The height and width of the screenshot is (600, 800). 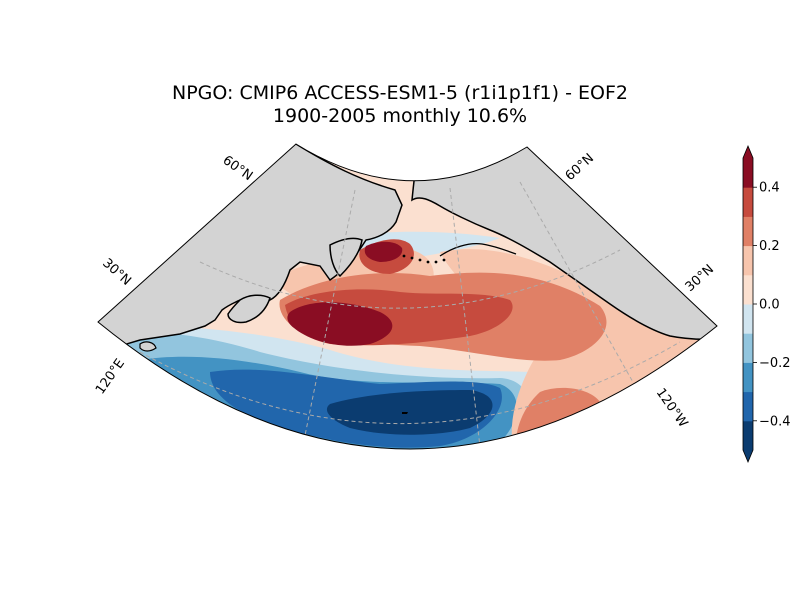 What do you see at coordinates (775, 363) in the screenshot?
I see `colorbar-tick-label: −0.2` at bounding box center [775, 363].